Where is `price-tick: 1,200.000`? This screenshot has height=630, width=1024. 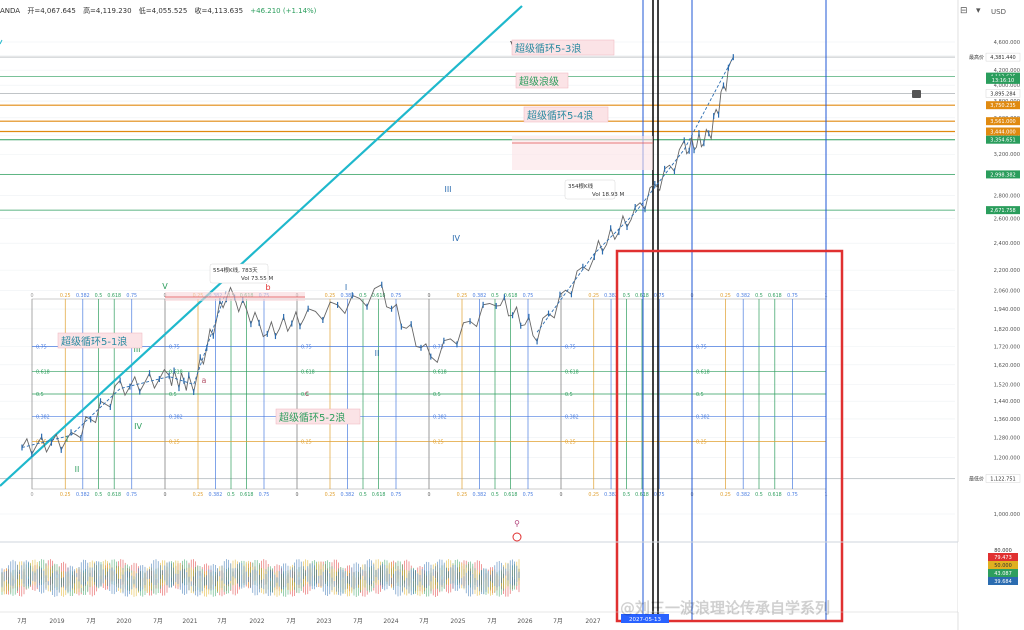 price-tick: 1,200.000 is located at coordinates (1007, 459).